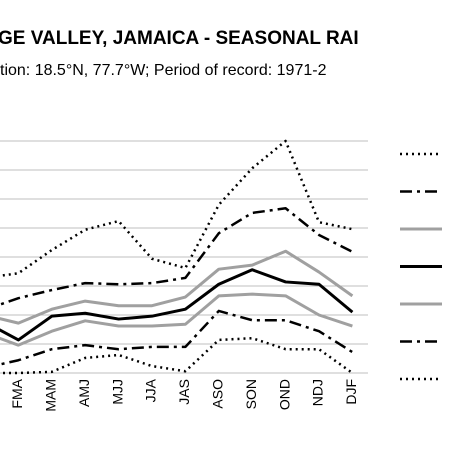  Describe the element at coordinates (84, 393) in the screenshot. I see `x-tick-label: AMJ` at that location.